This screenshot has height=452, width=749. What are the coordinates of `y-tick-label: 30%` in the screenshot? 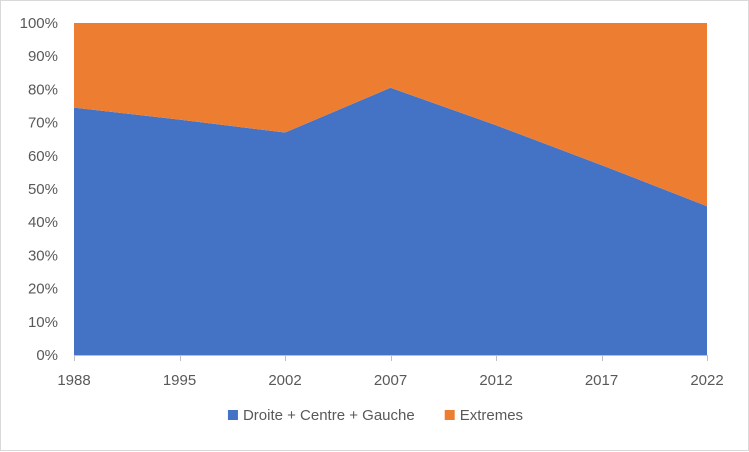 It's located at (43, 255).